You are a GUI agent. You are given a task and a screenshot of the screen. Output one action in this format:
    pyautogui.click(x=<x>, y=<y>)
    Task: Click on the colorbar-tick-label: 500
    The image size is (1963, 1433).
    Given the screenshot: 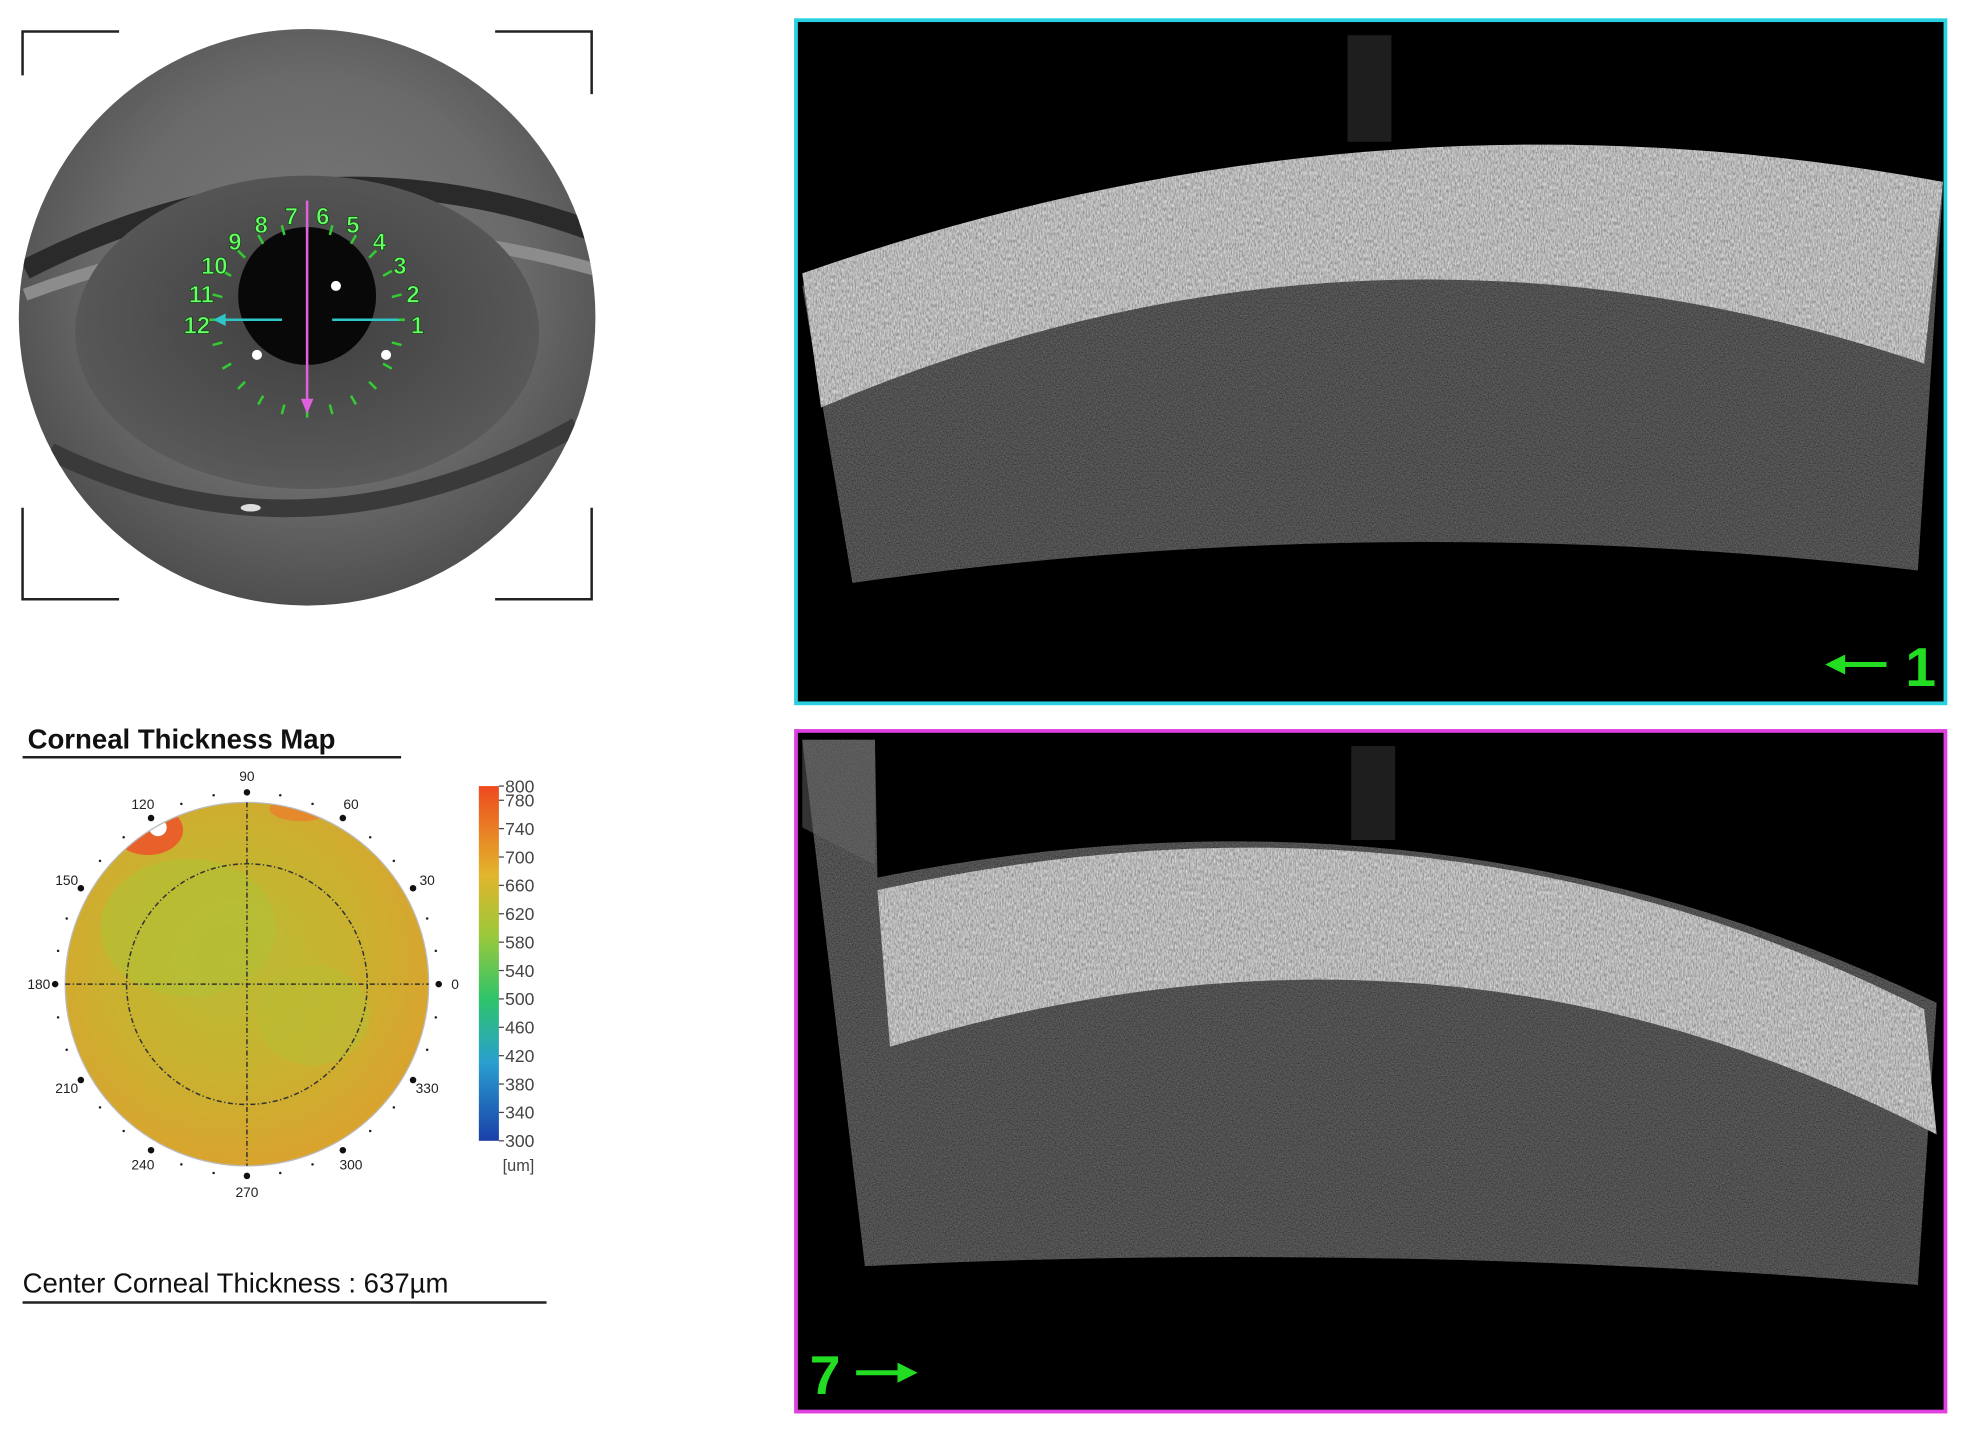 What is the action you would take?
    pyautogui.click(x=520, y=999)
    